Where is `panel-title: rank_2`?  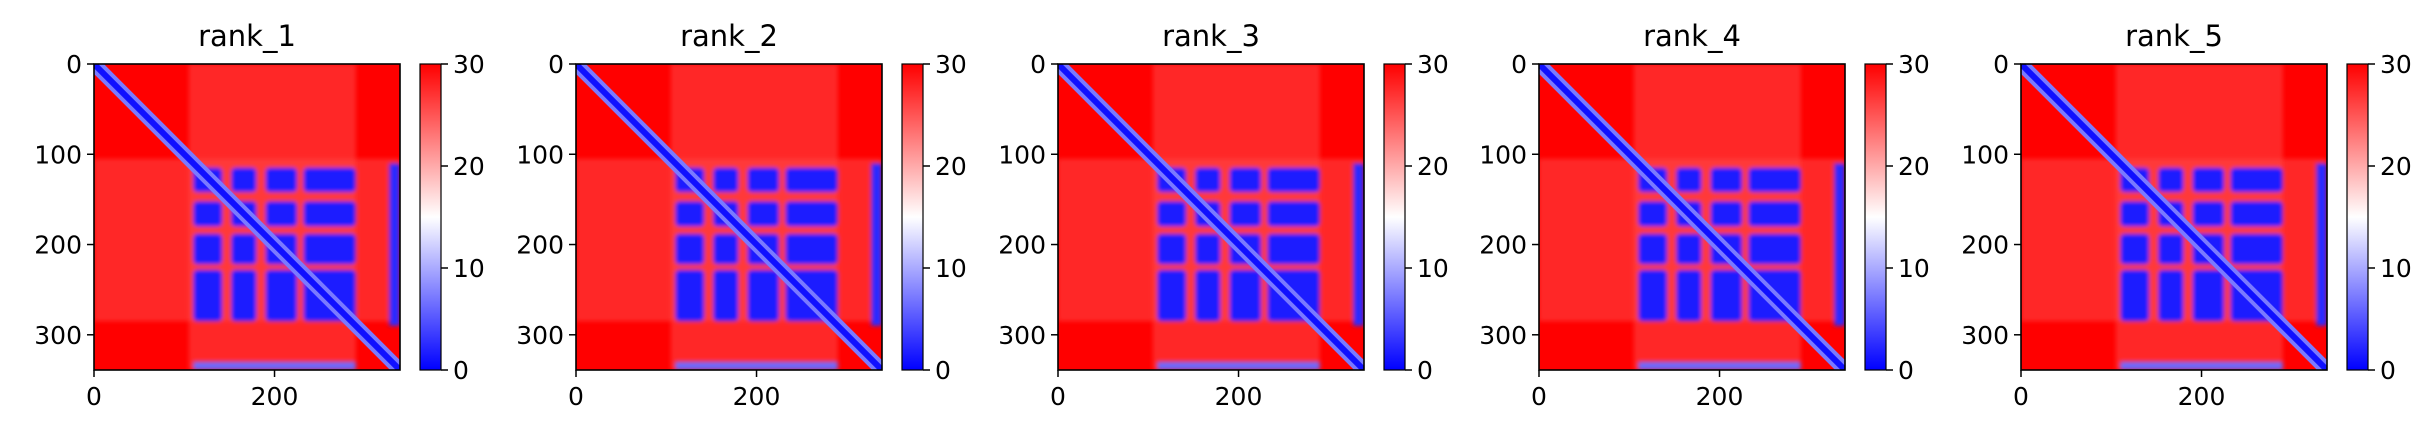
panel-title: rank_2 is located at coordinates (729, 36).